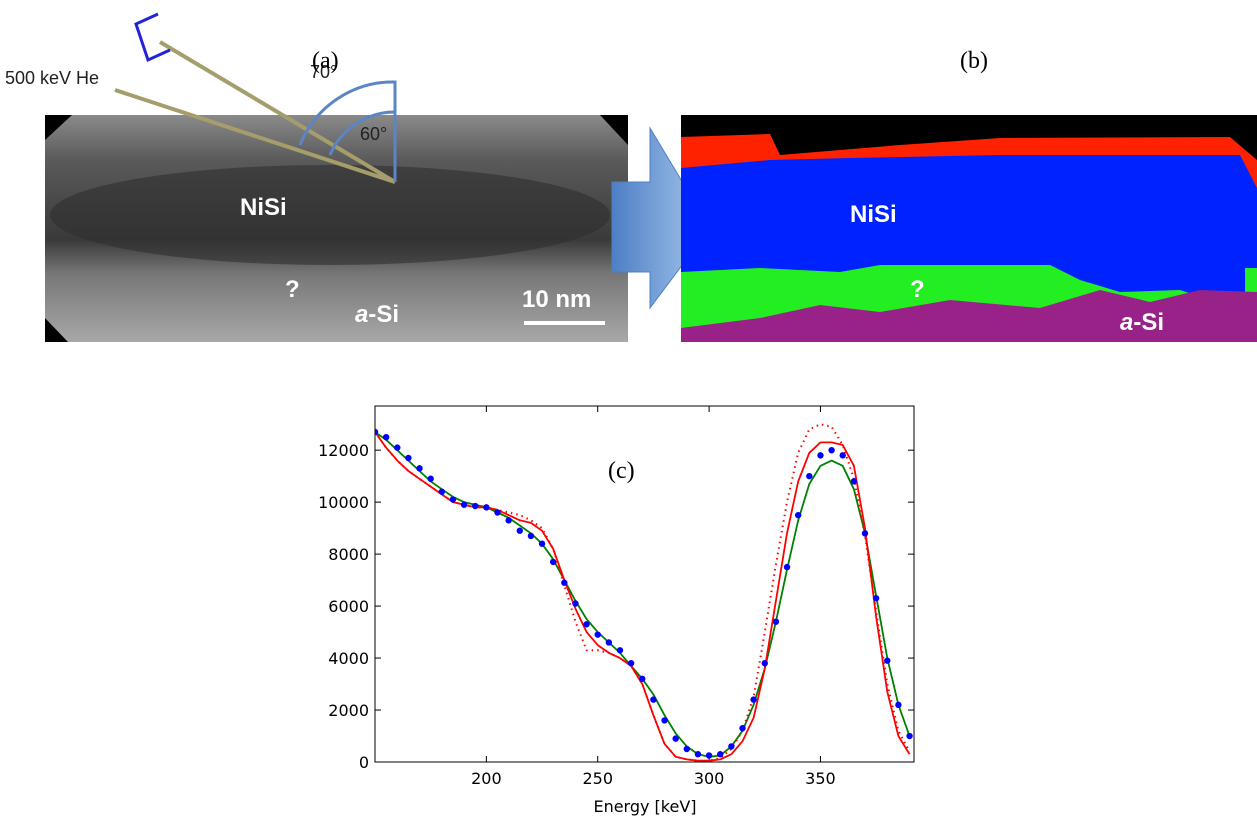  I want to click on x-tick-label: 300, so click(709, 778).